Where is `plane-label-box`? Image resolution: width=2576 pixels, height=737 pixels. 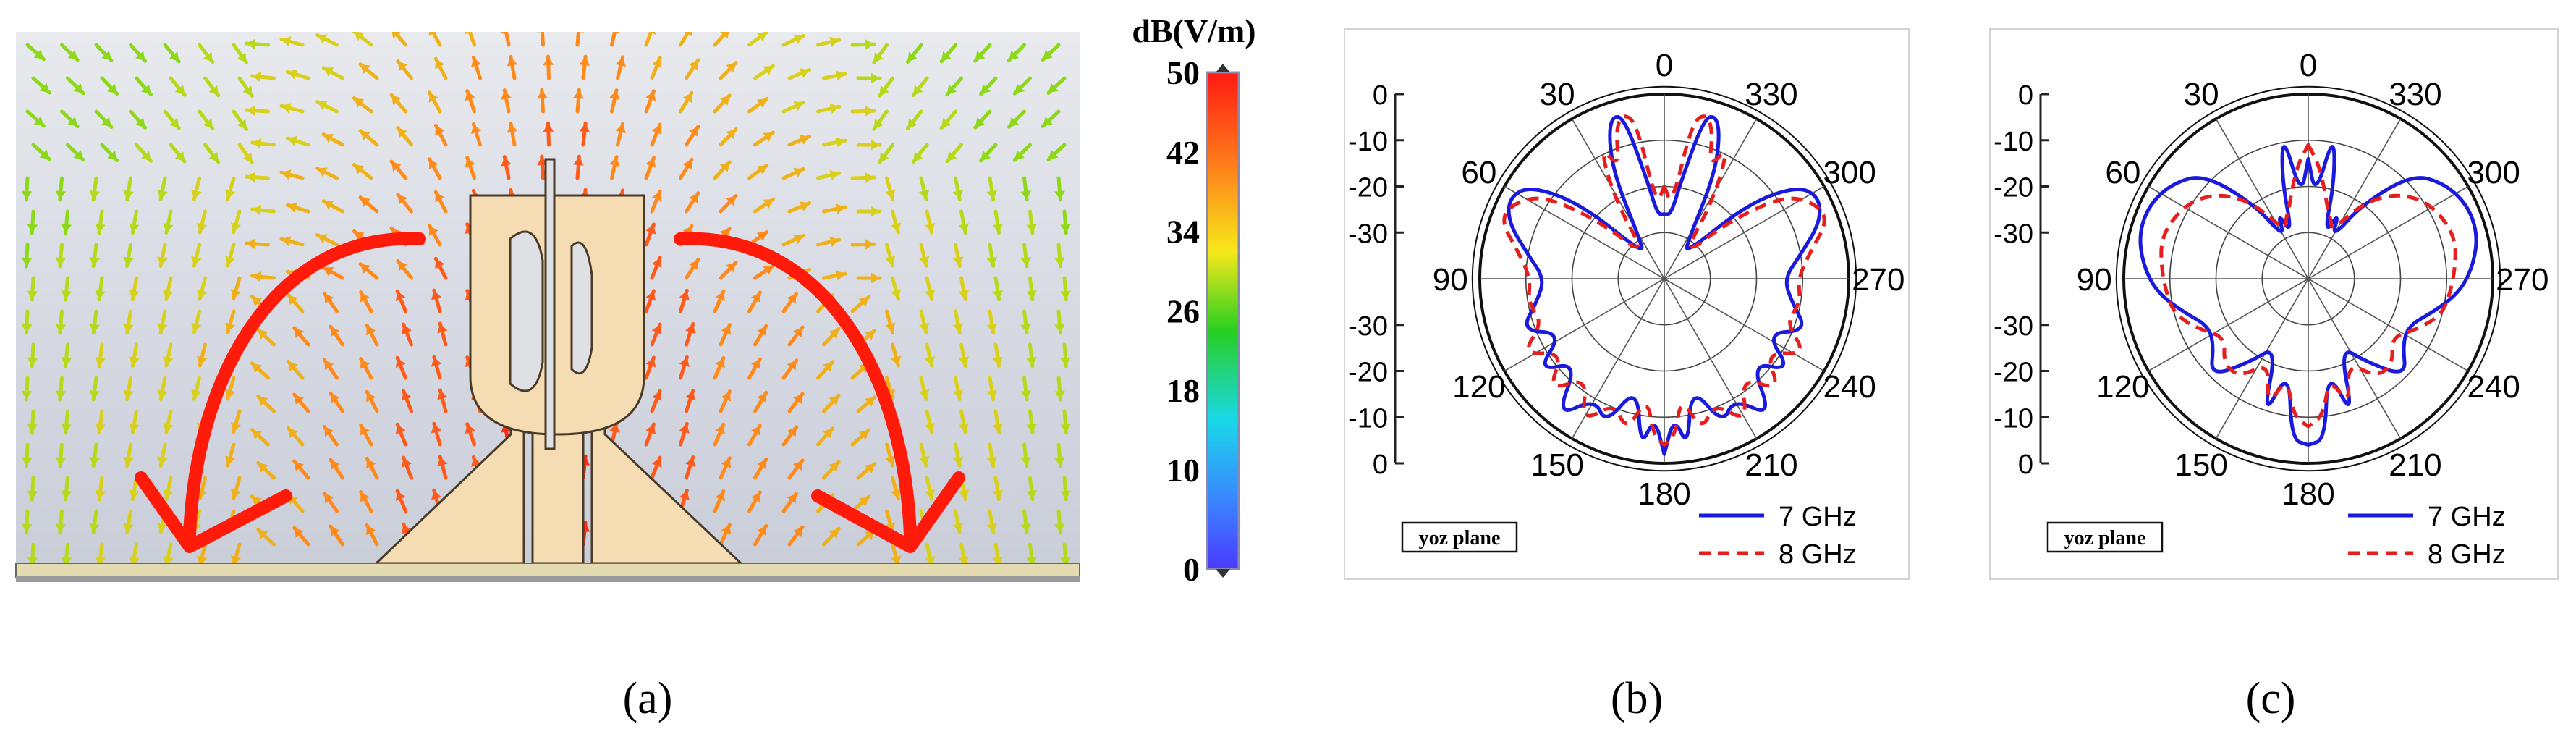 plane-label-box is located at coordinates (1459, 537).